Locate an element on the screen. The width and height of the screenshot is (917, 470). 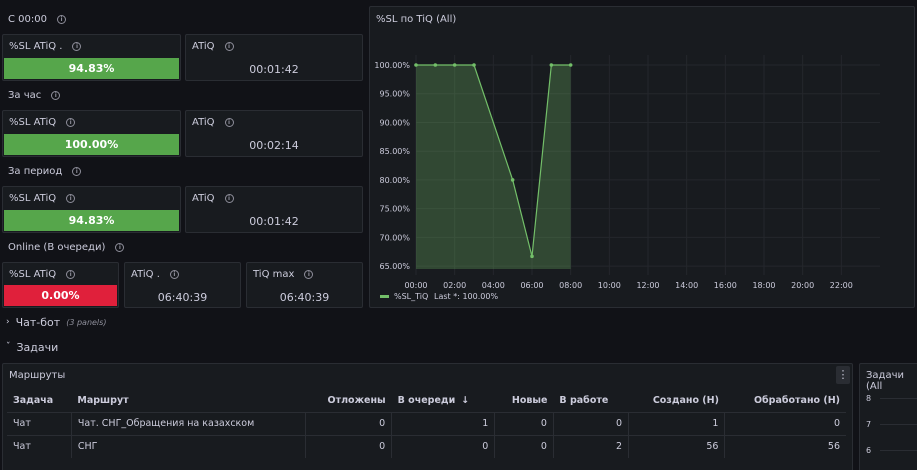
column-header: Создано (Н) is located at coordinates (685, 401).